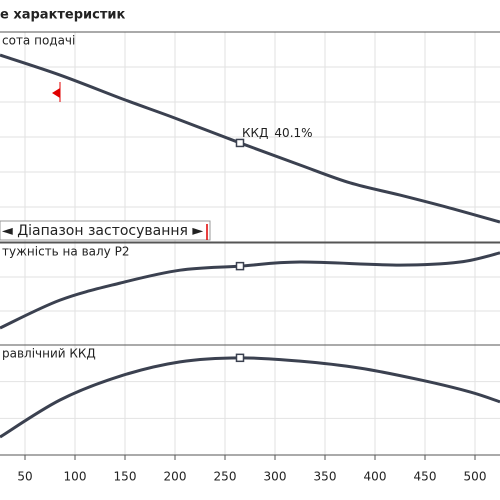 The width and height of the screenshot is (500, 500). I want to click on annotation: ККД 40.1%, so click(277, 132).